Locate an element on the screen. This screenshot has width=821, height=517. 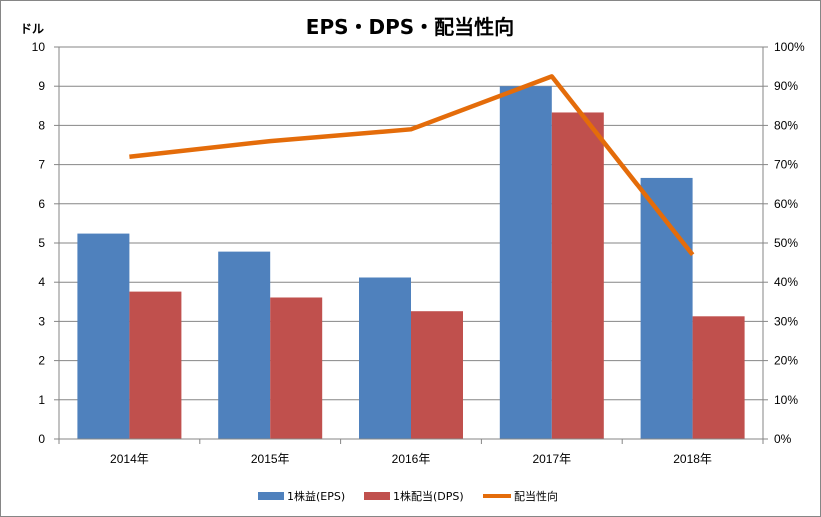
y-left-tick-label: 2 is located at coordinates (41, 361).